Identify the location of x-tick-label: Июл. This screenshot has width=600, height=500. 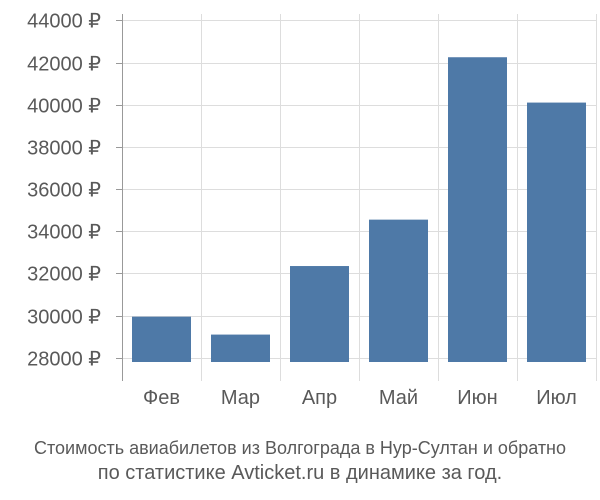
(556, 398).